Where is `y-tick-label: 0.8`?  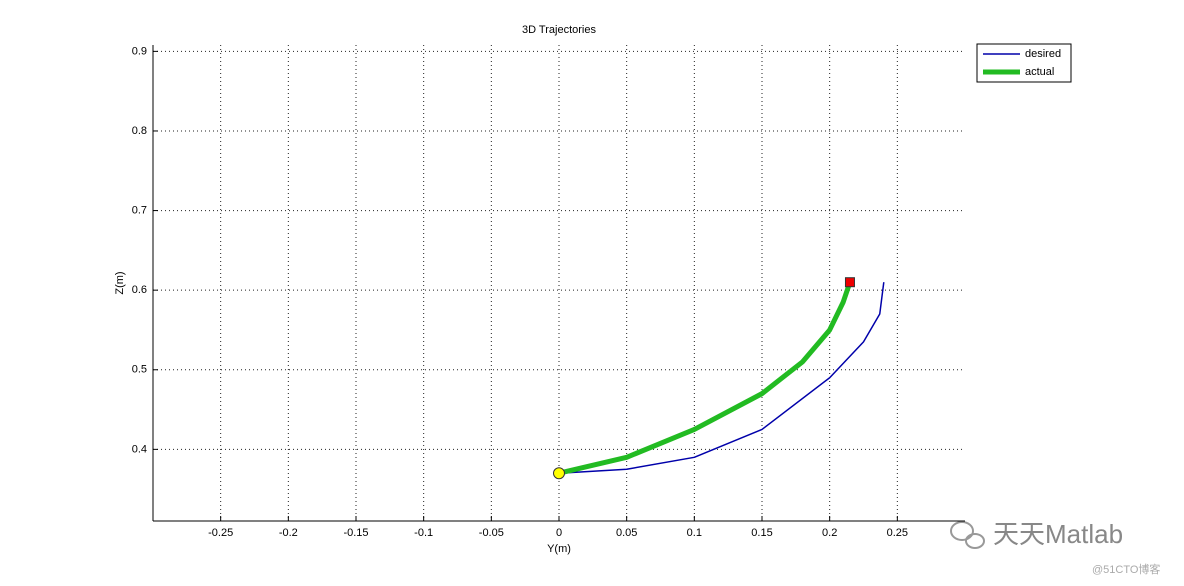 y-tick-label: 0.8 is located at coordinates (139, 131).